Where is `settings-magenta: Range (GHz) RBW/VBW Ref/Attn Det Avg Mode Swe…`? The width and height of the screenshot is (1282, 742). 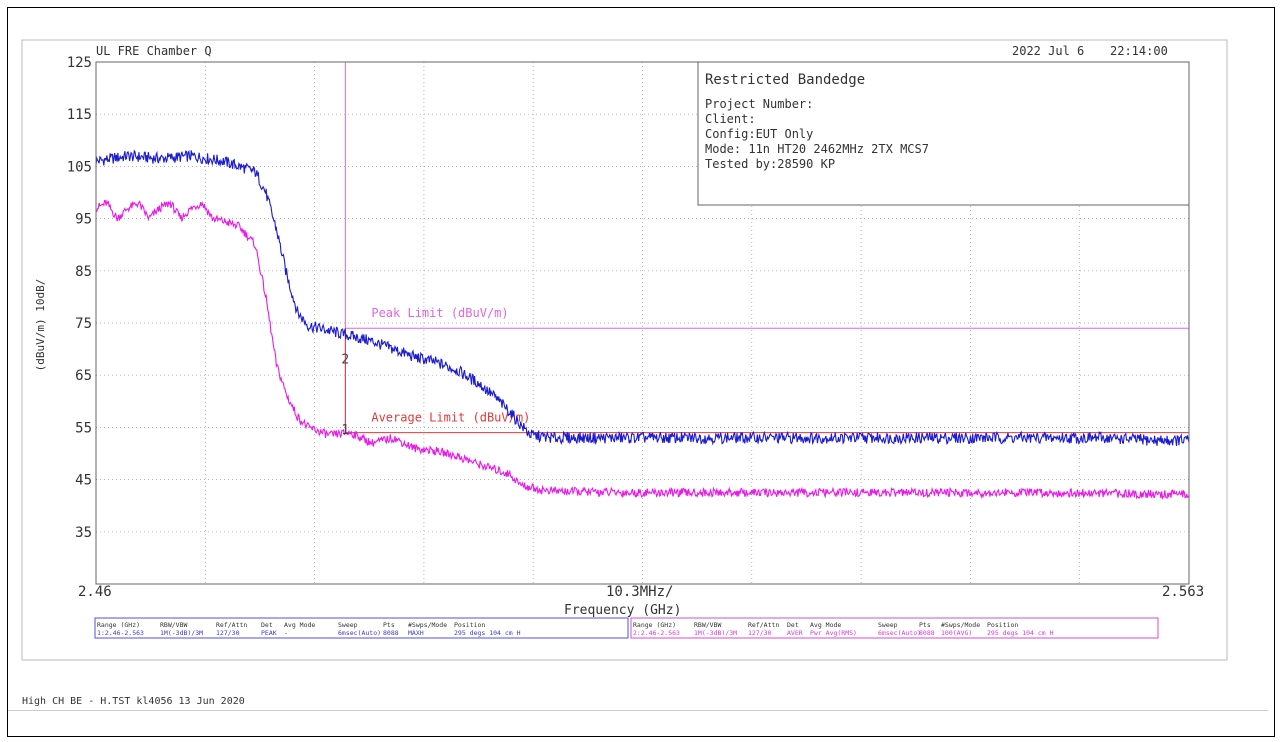
settings-magenta: Range (GHz) RBW/VBW Ref/Attn Det Avg Mode Swe… is located at coordinates (843, 629).